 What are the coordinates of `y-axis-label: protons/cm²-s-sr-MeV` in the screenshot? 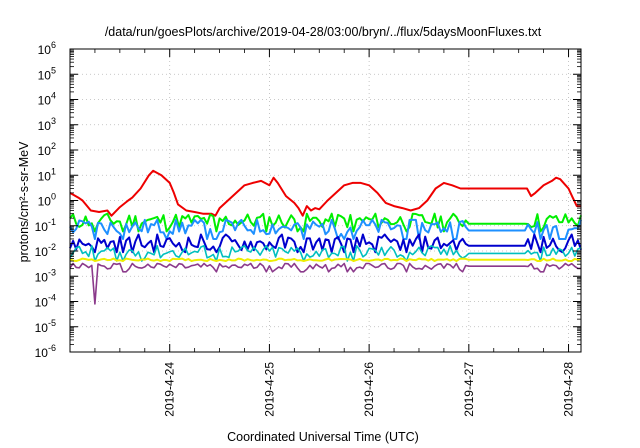 It's located at (24, 202).